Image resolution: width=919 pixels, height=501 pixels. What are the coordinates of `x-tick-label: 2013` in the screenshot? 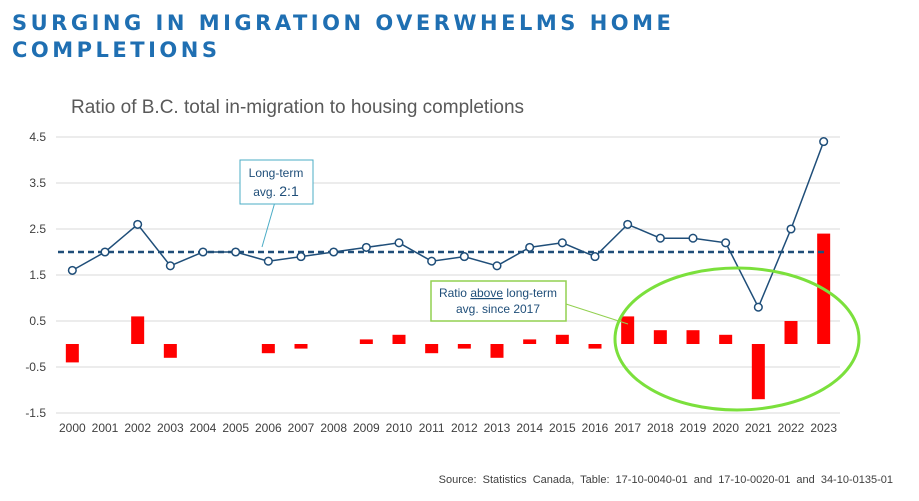 It's located at (497, 428).